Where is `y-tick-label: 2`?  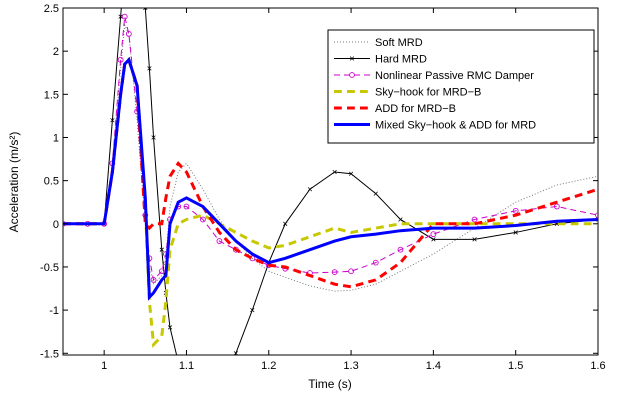
y-tick-label: 2 is located at coordinates (56, 52).